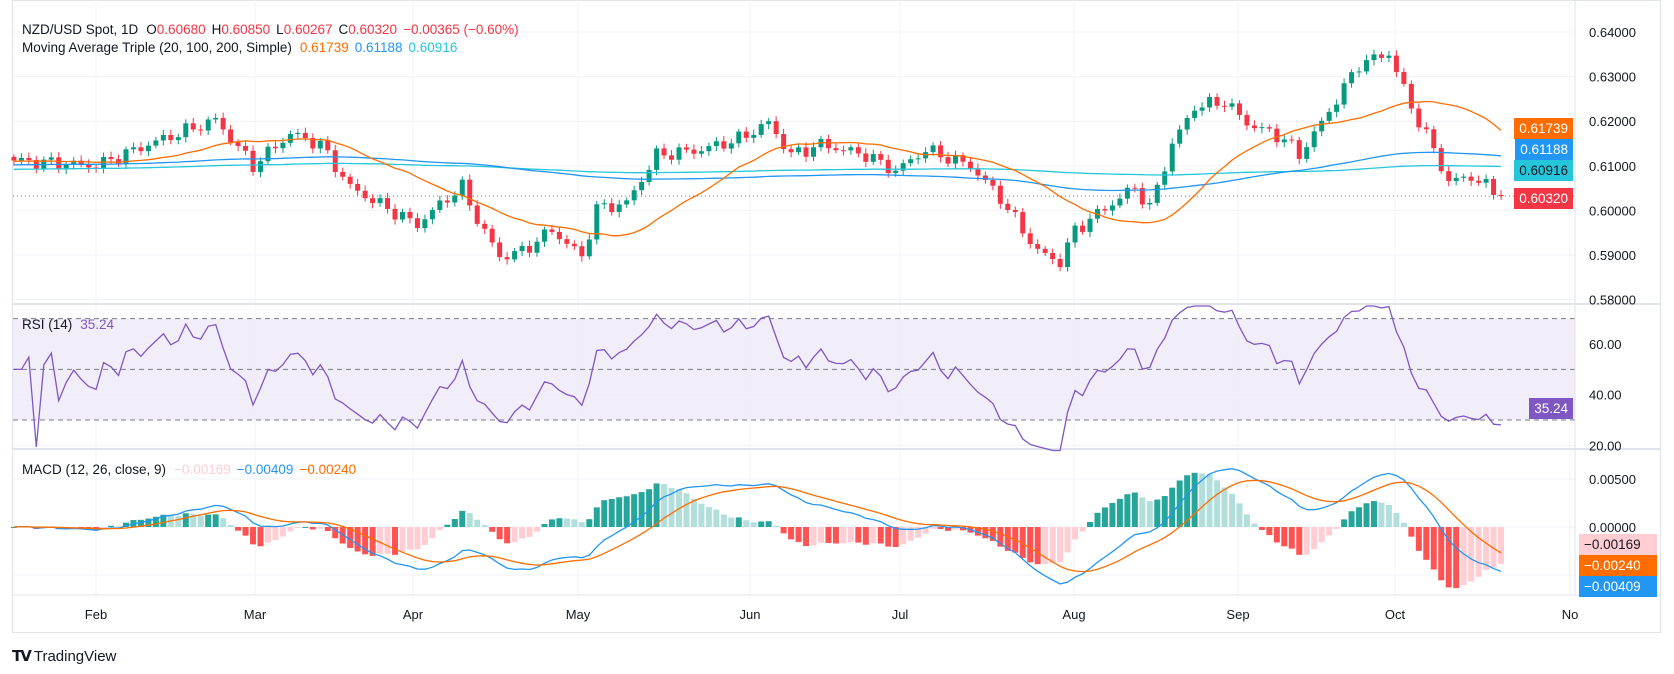  I want to click on tradingview-logo: TV TradingView, so click(64, 656).